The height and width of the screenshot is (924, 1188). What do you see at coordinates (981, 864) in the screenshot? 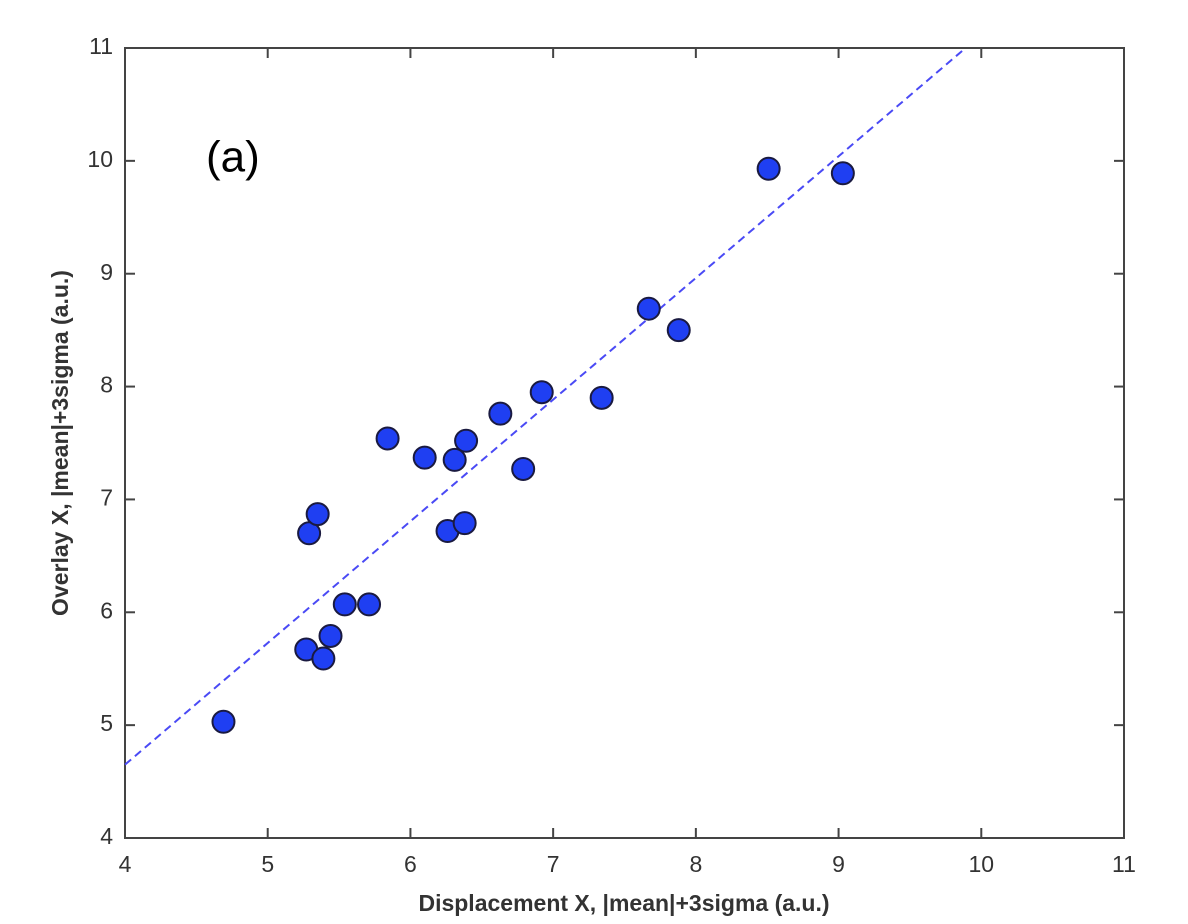
I see `x-tick-label: 10` at bounding box center [981, 864].